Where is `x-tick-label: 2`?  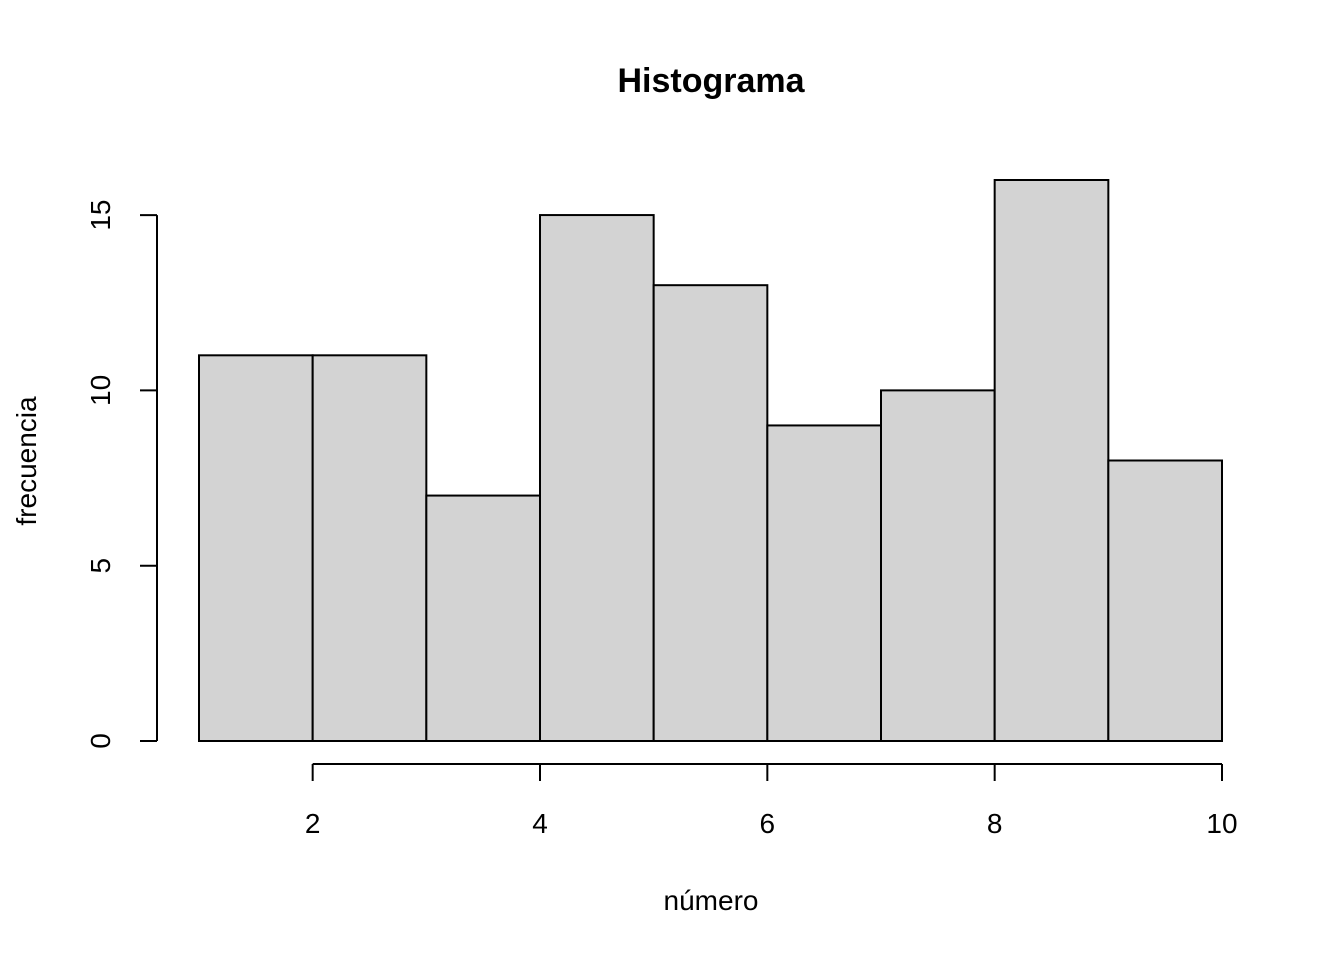
x-tick-label: 2 is located at coordinates (313, 823).